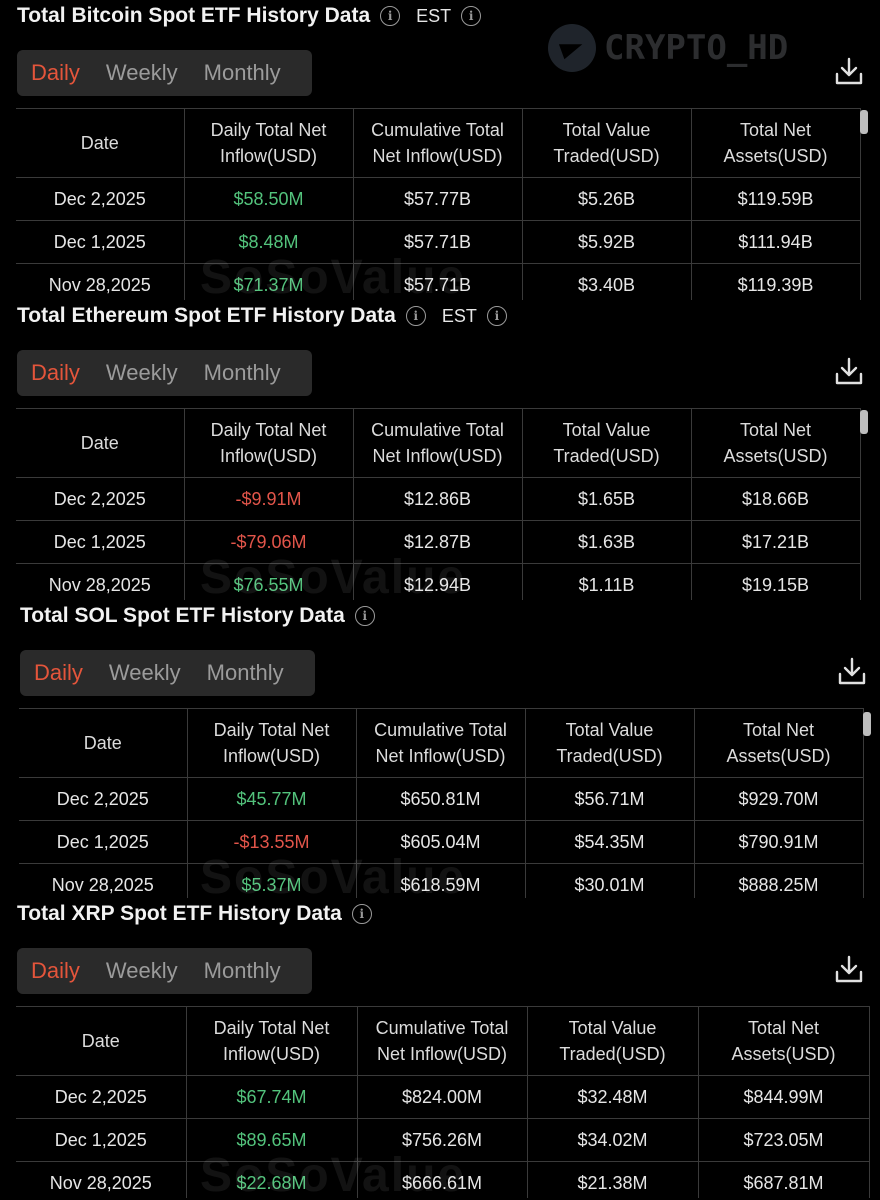 The image size is (880, 1200). Describe the element at coordinates (268, 242) in the screenshot. I see `daily-net-inflow-cell: $8.48M` at that location.